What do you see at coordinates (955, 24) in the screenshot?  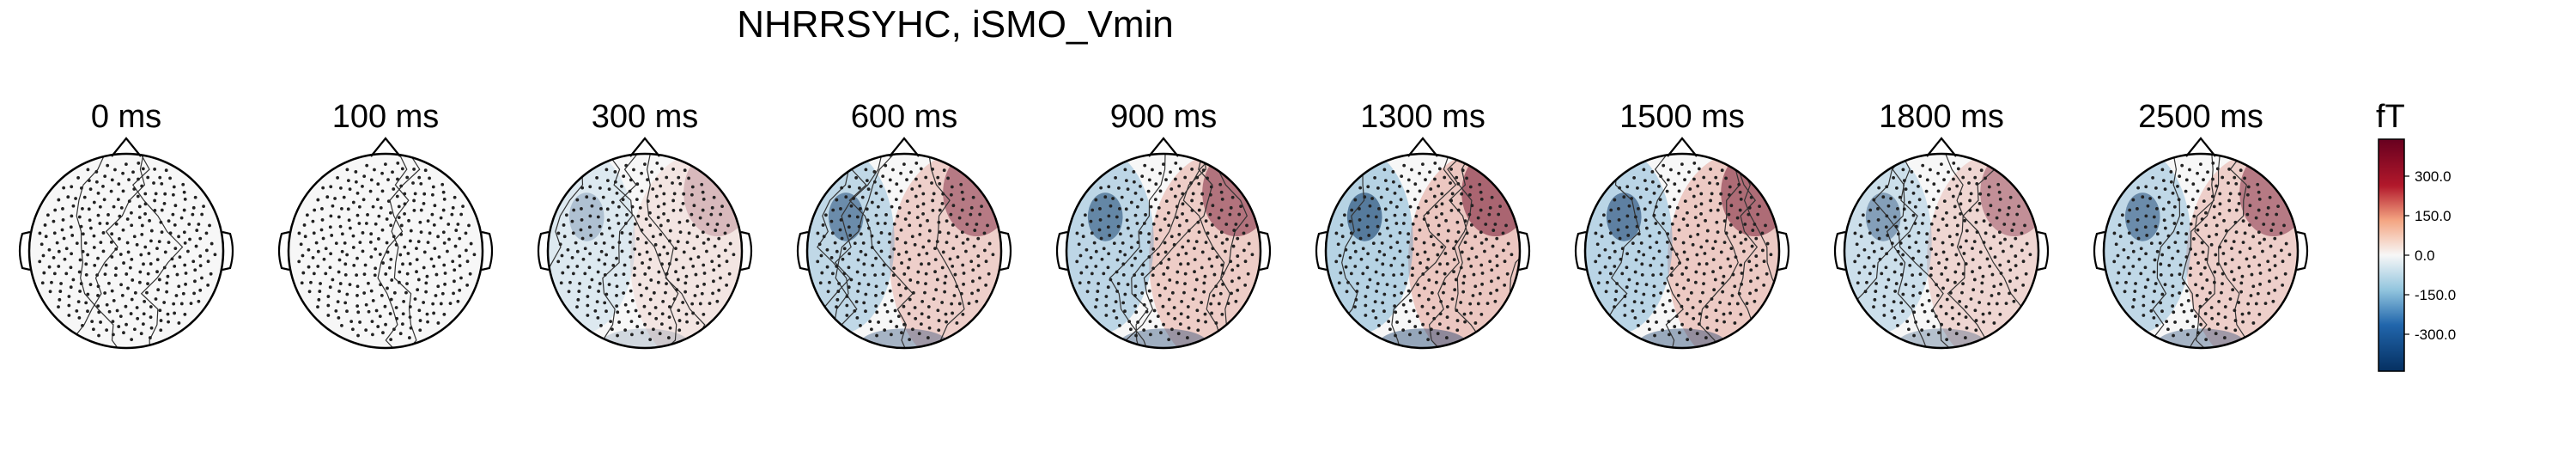 I see `figure-title: NHRRSYHC, iSMO_Vmin` at bounding box center [955, 24].